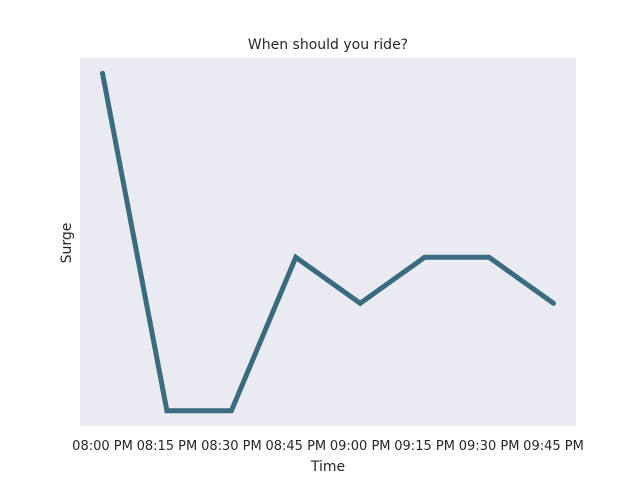 This screenshot has height=480, width=640. Describe the element at coordinates (102, 446) in the screenshot. I see `x-tick-label: 08:00 PM` at that location.